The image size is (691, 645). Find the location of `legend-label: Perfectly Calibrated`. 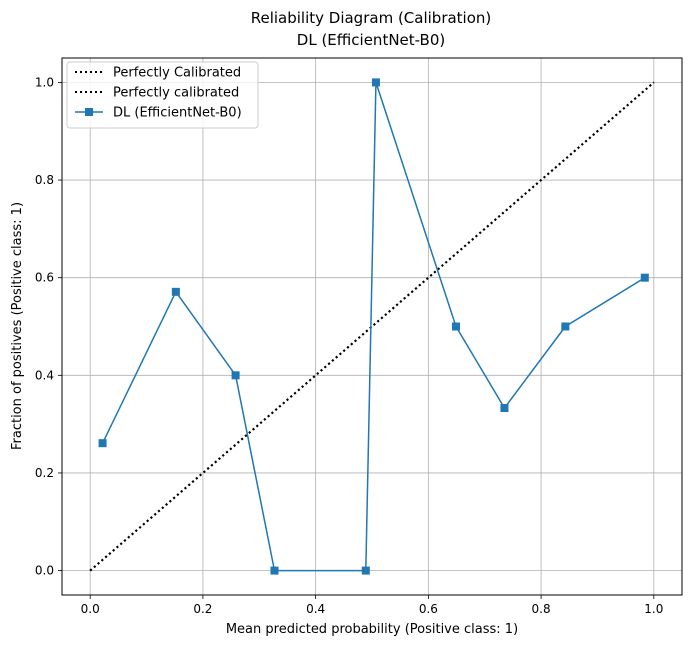

legend-label: Perfectly Calibrated is located at coordinates (177, 73).